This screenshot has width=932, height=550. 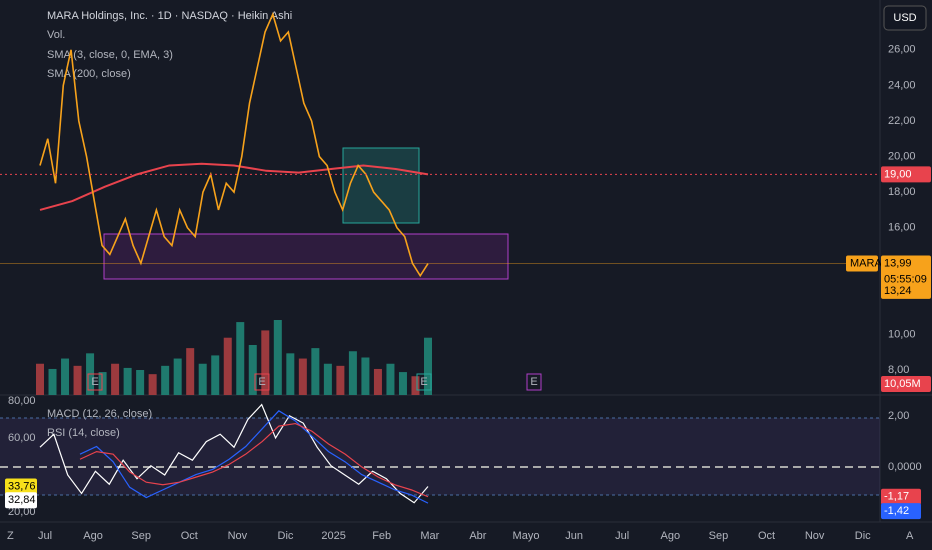 What do you see at coordinates (896, 497) in the screenshot?
I see `price-tag-label: -1,17` at bounding box center [896, 497].